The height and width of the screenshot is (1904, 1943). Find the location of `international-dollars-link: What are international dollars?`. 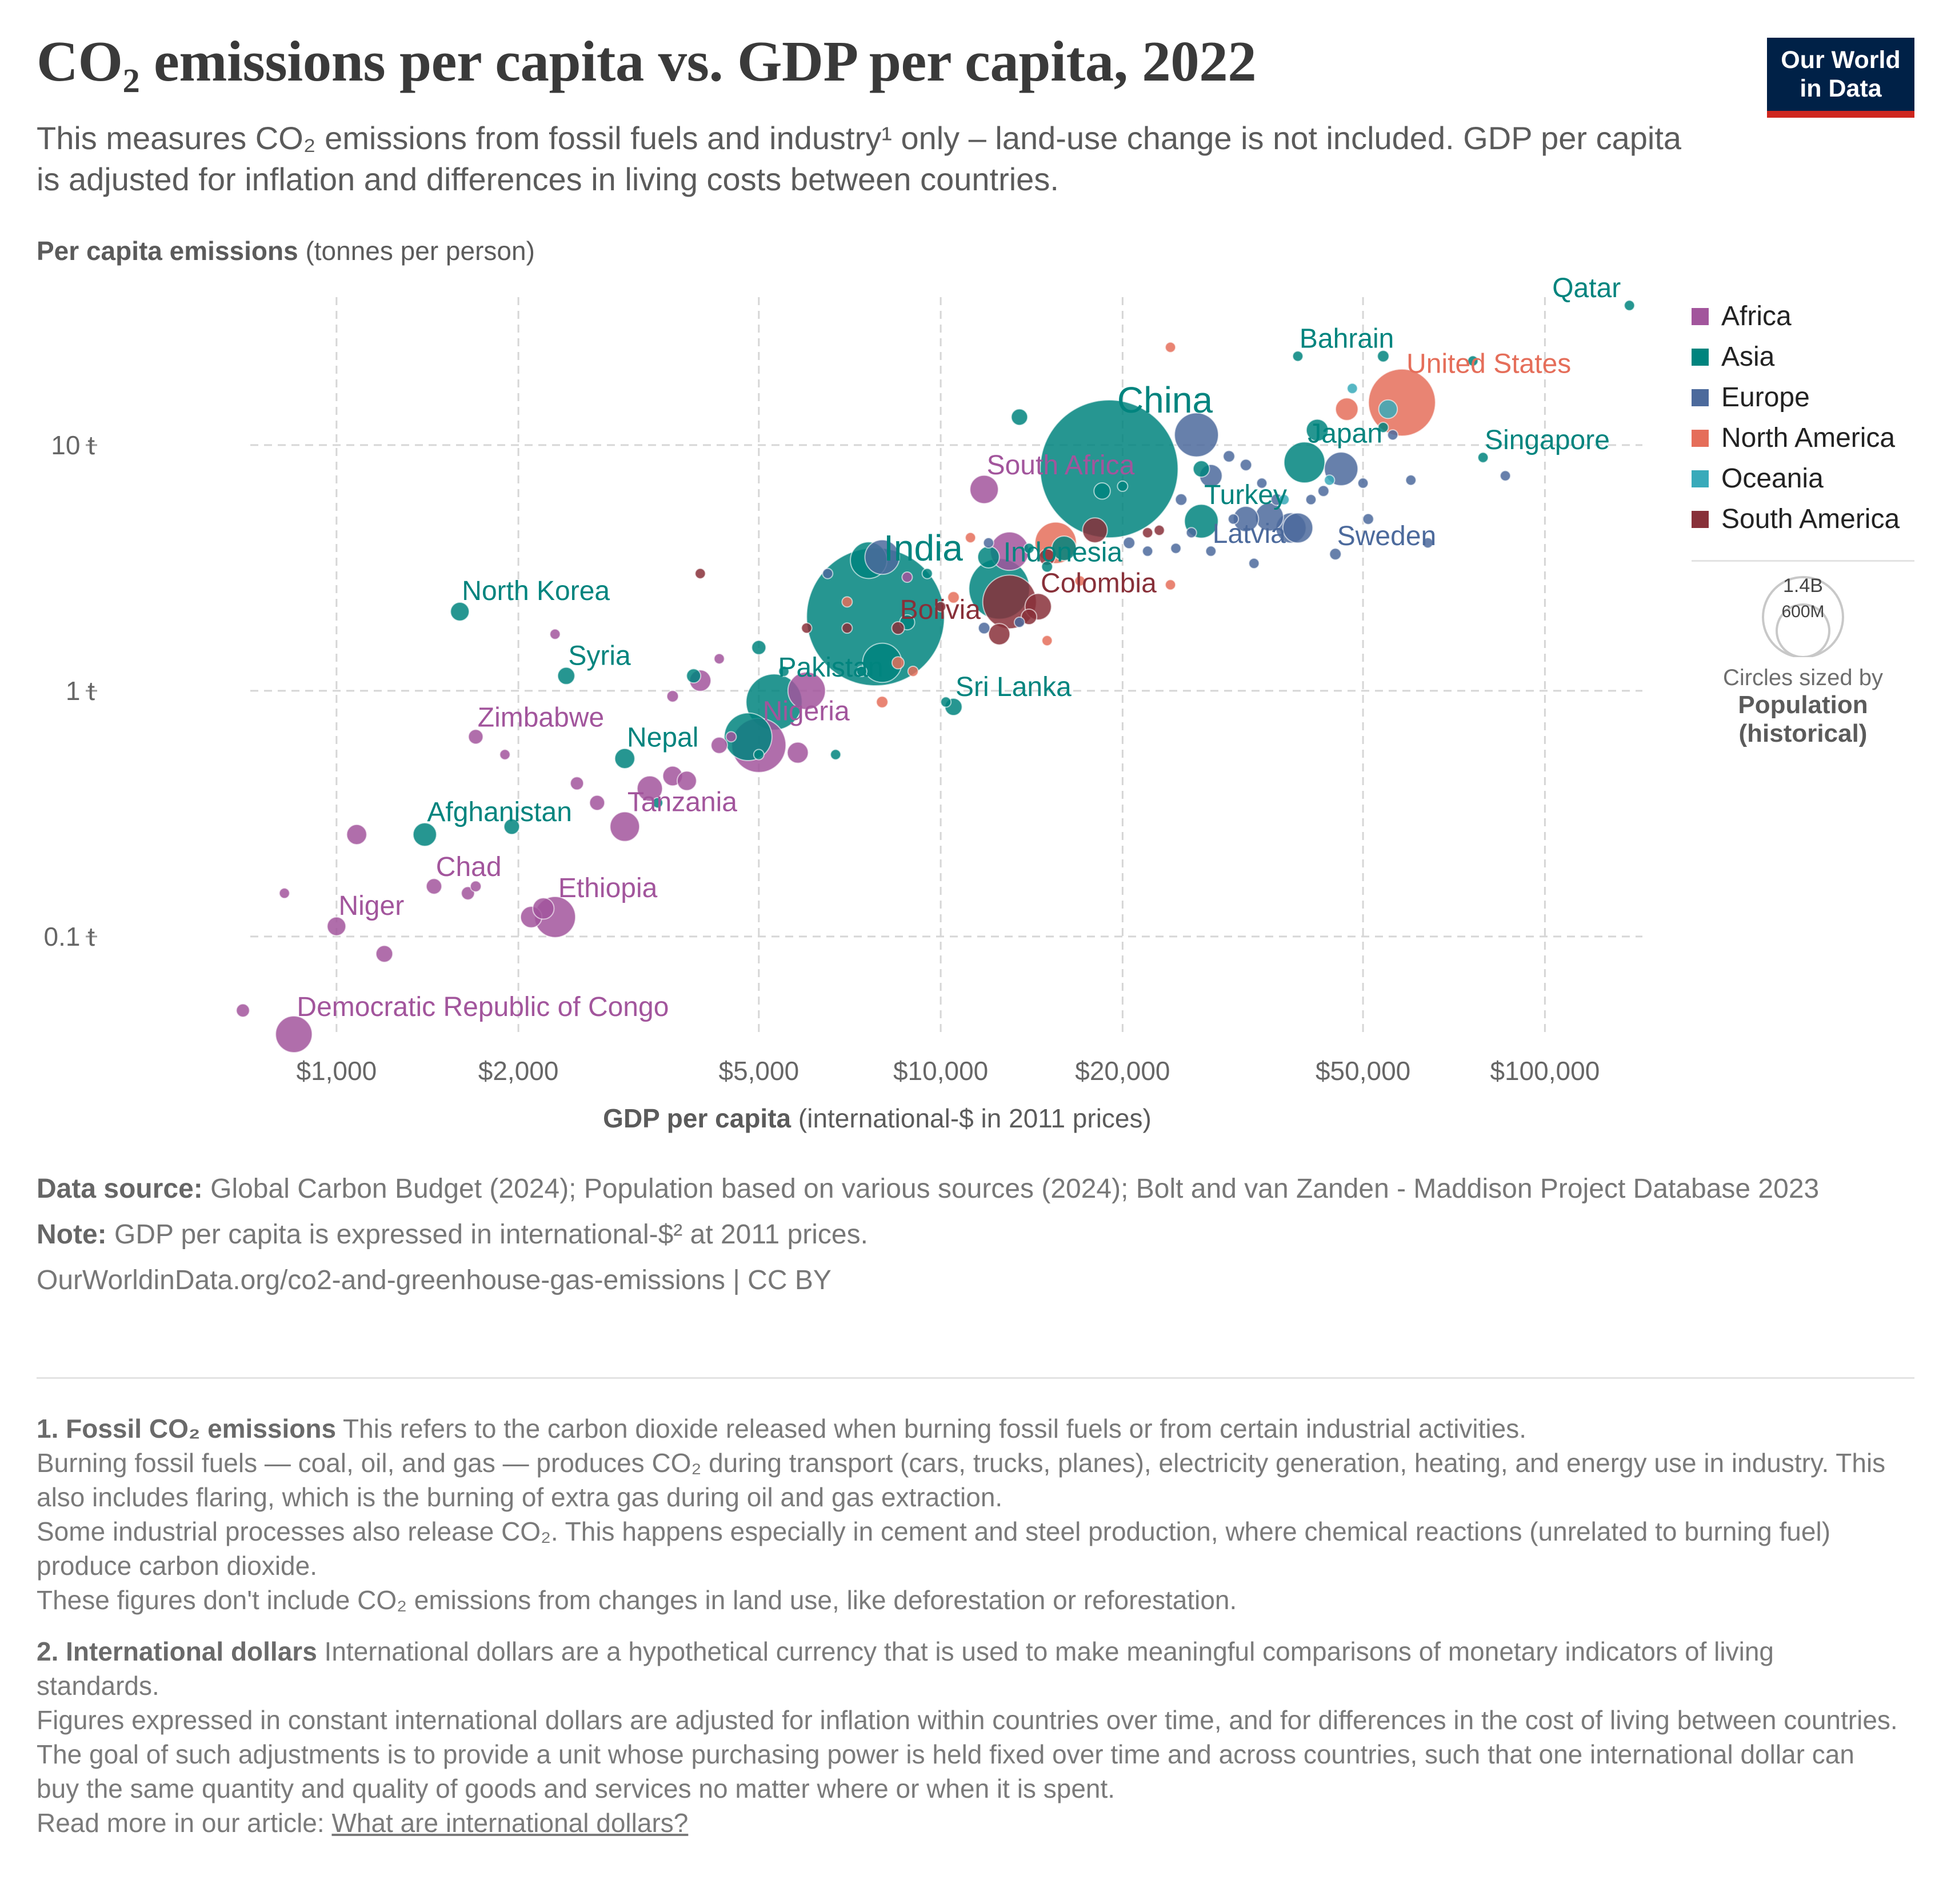

international-dollars-link: What are international dollars? is located at coordinates (510, 1823).